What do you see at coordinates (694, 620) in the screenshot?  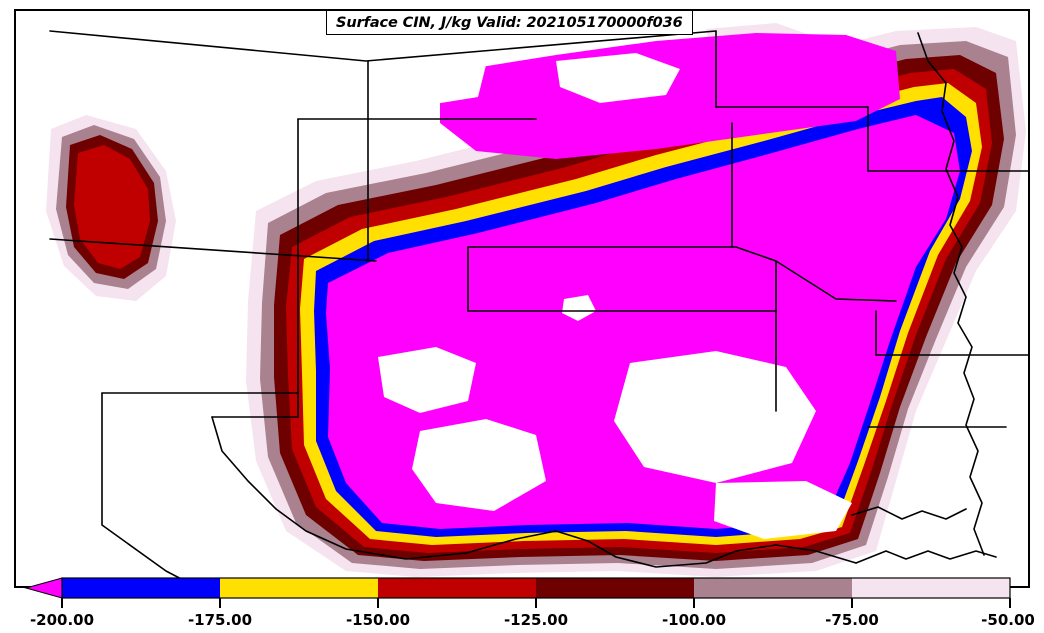 I see `colorbar-tick-label-4: -100.00` at bounding box center [694, 620].